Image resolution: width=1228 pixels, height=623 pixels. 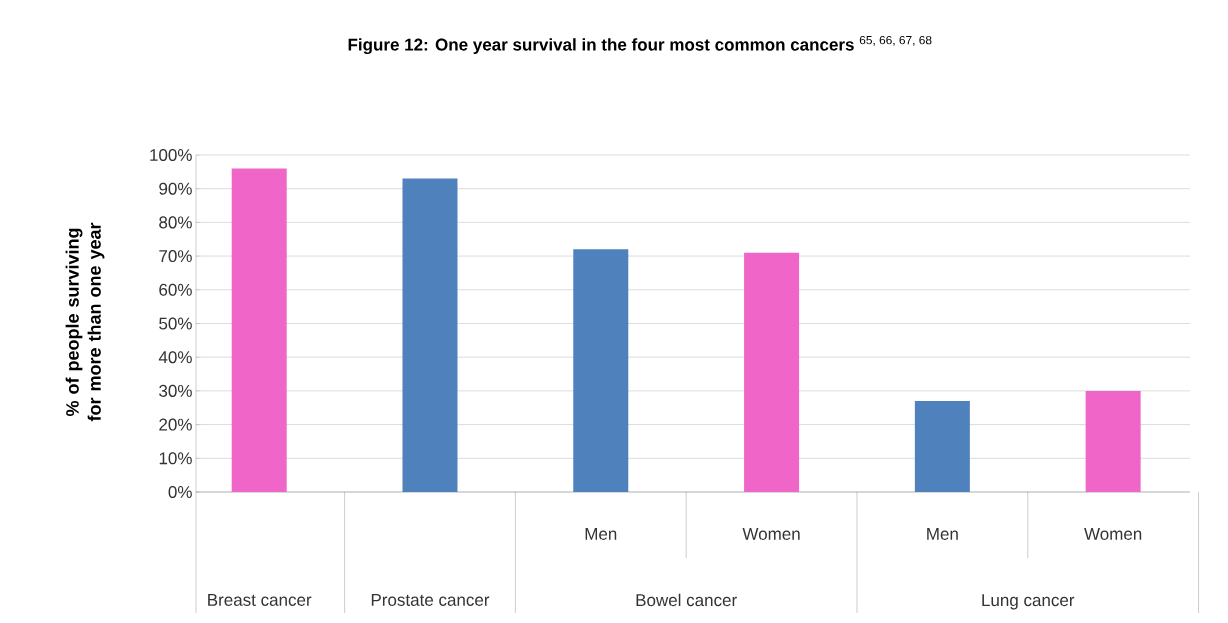 I want to click on y-tick-label: 50%, so click(x=175, y=323).